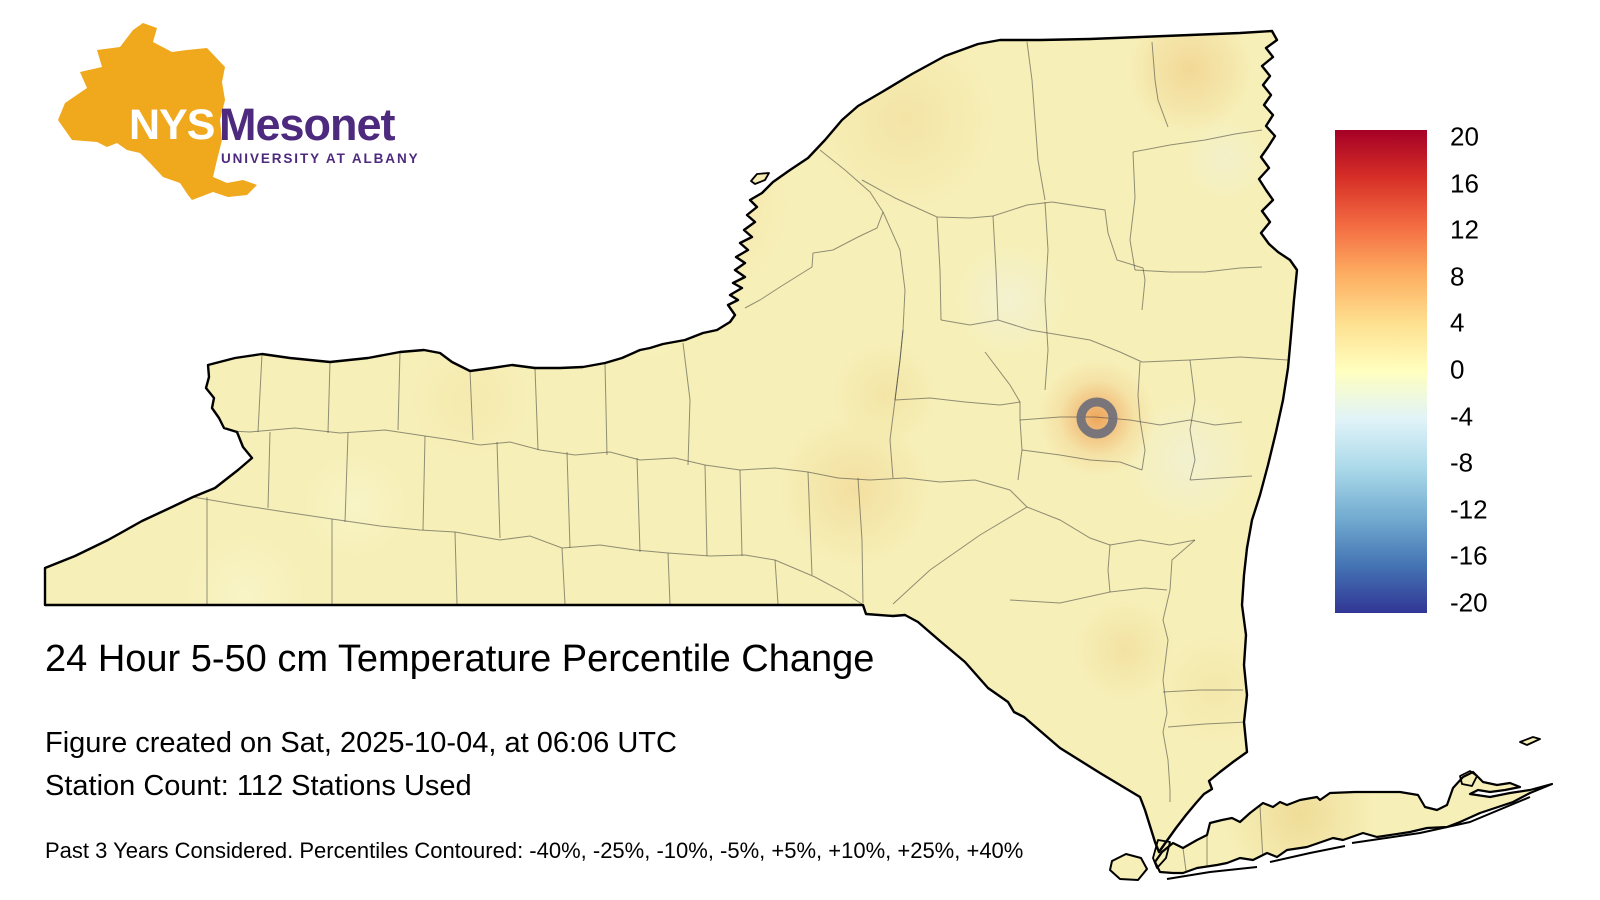 The height and width of the screenshot is (900, 1600). Describe the element at coordinates (1464, 229) in the screenshot. I see `colorbar-tick-label: 12` at that location.